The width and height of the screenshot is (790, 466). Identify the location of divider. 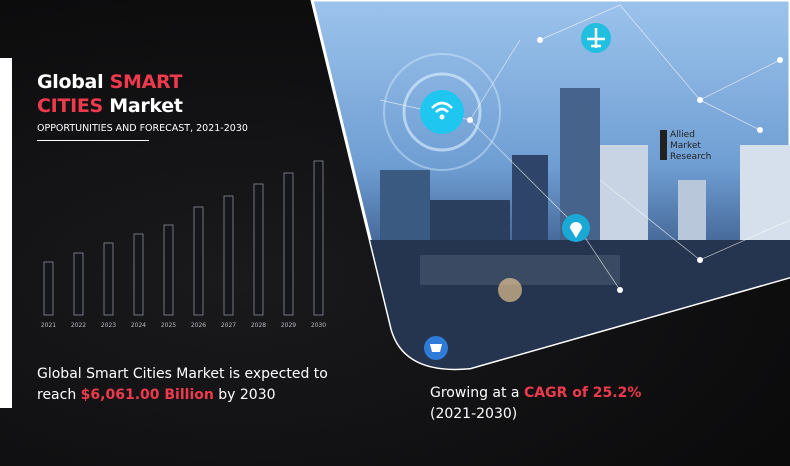
(93, 140).